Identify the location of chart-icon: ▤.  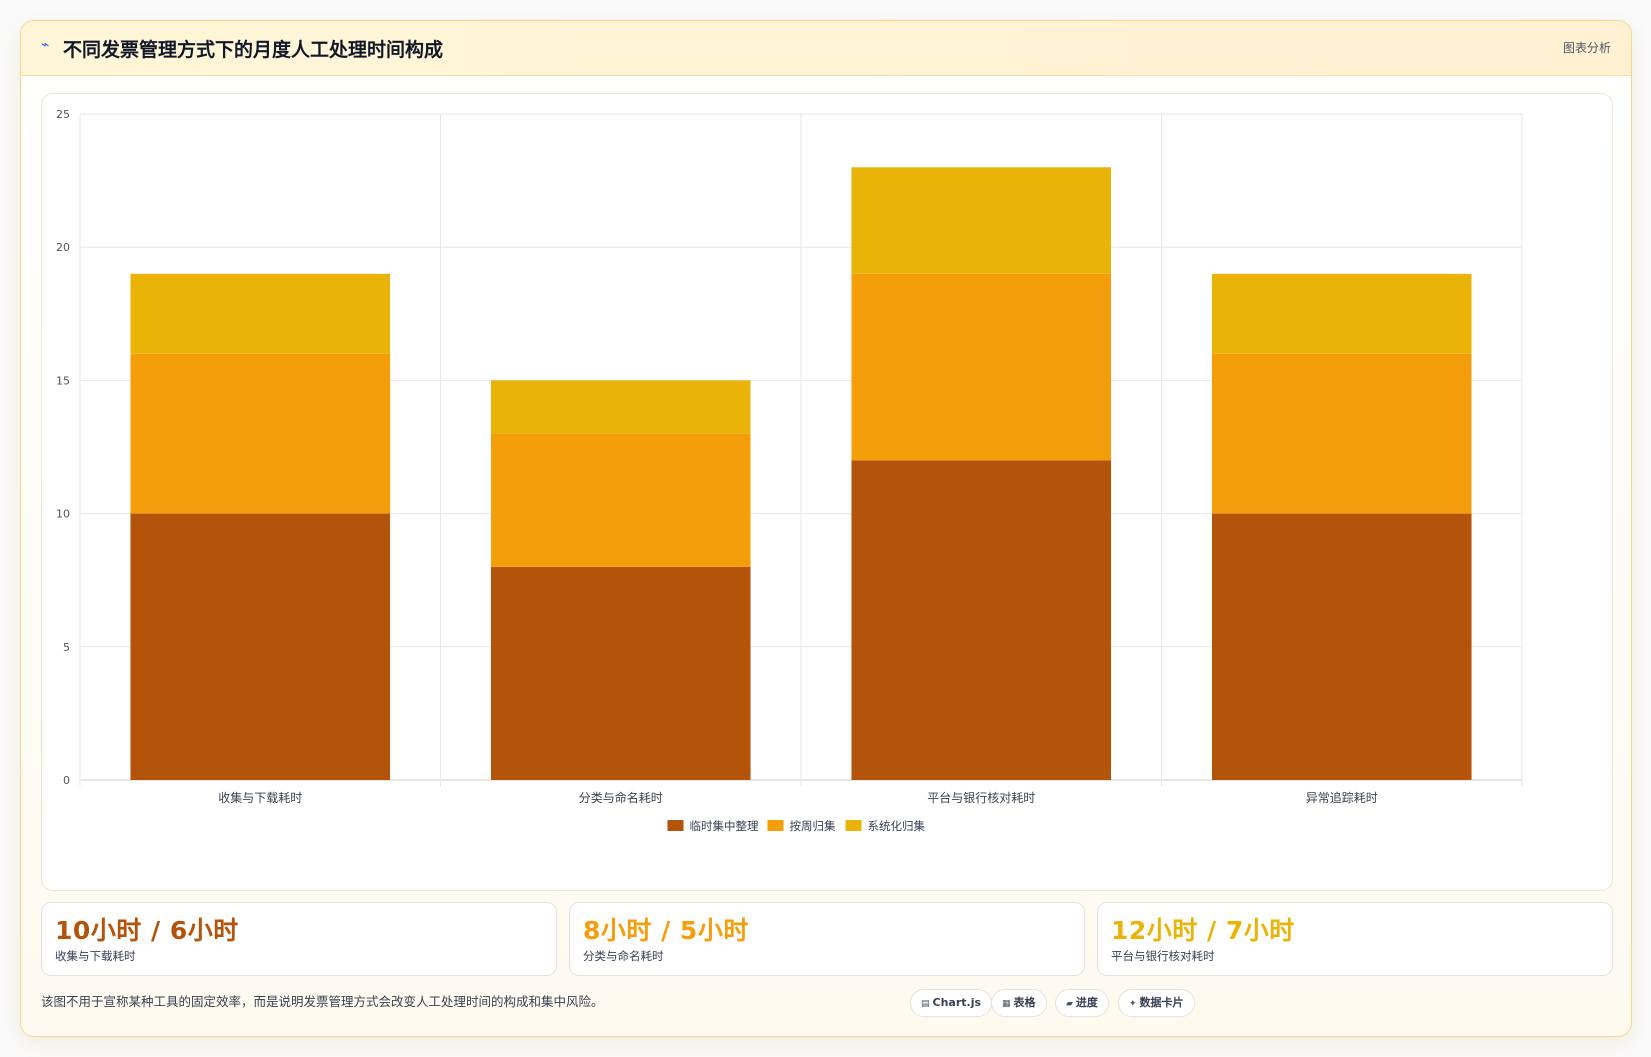
(925, 1004).